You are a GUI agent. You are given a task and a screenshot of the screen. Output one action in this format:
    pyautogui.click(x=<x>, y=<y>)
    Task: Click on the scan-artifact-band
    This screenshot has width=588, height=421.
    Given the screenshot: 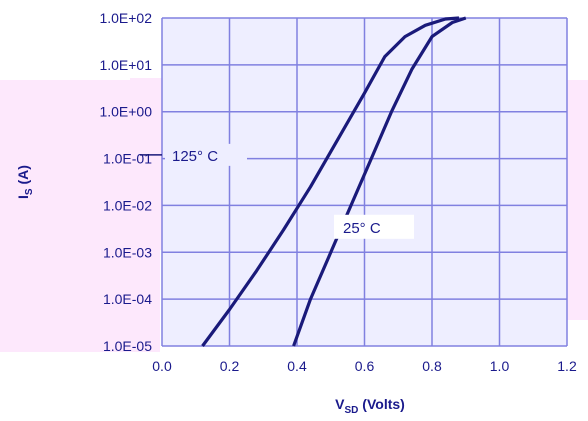 What is the action you would take?
    pyautogui.click(x=80, y=301)
    